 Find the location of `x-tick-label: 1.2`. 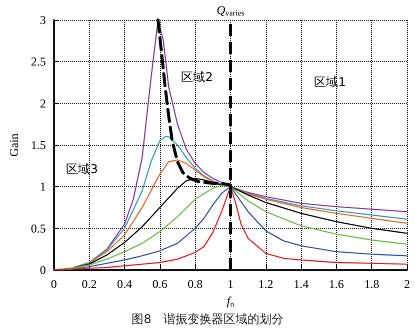

x-tick-label: 1.2 is located at coordinates (266, 284).